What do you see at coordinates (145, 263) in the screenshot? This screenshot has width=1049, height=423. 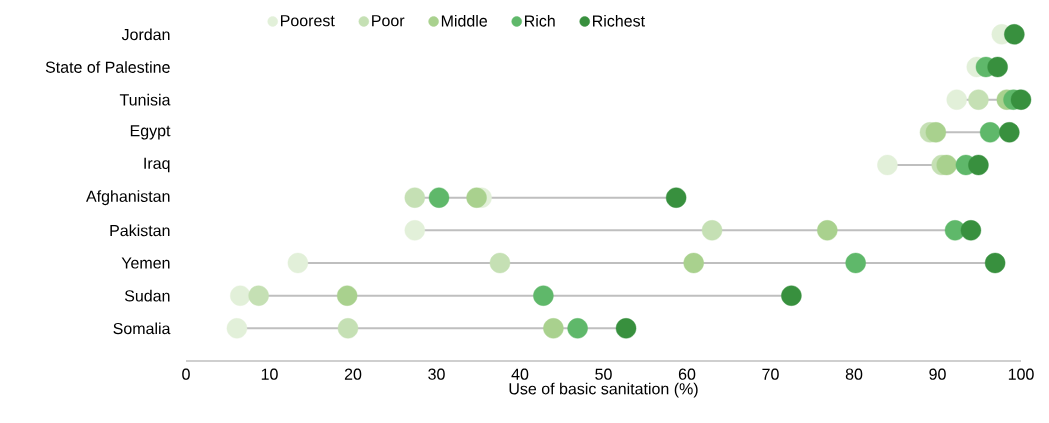 I see `y-tick-label: Yemen` at bounding box center [145, 263].